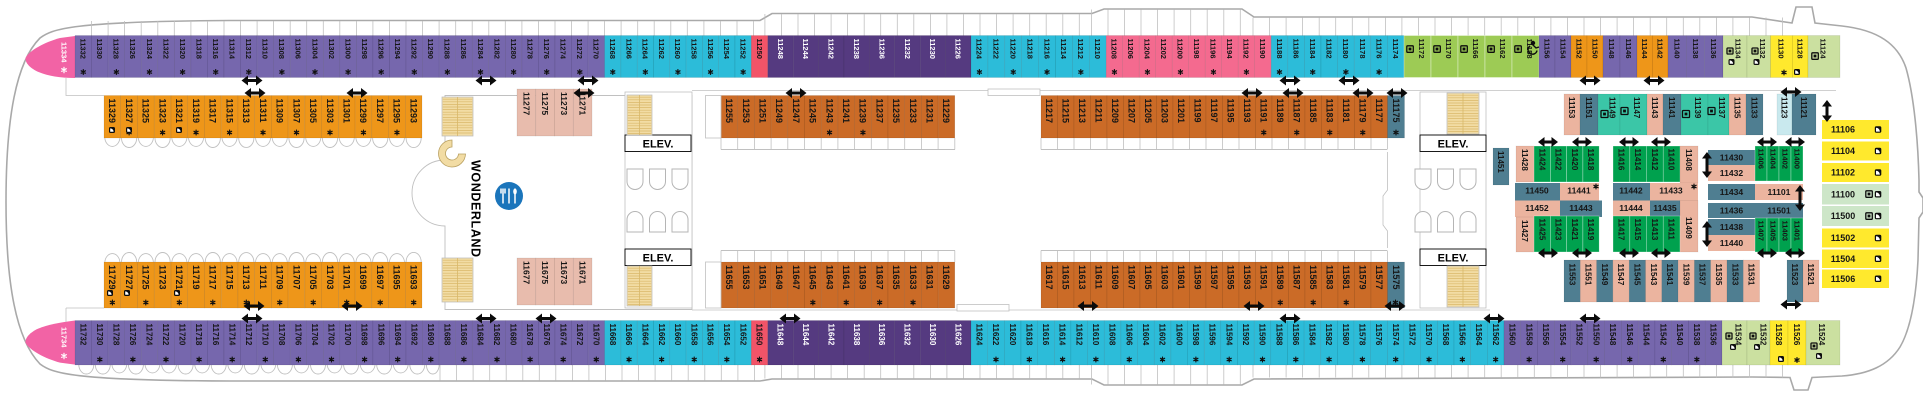 Image resolution: width=1923 pixels, height=405 pixels. Describe the element at coordinates (196, 277) in the screenshot. I see `svg-text: 11719` at that location.